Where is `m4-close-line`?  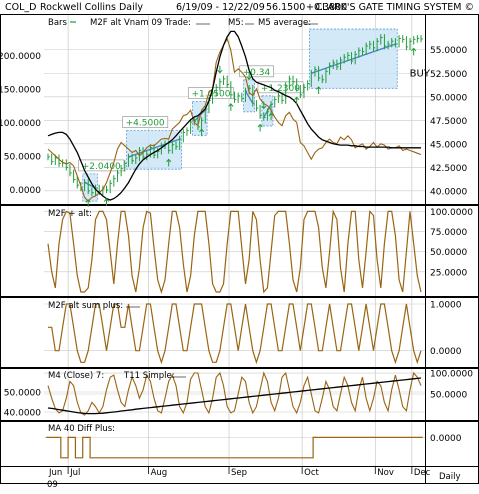
m4-close-line is located at coordinates (234, 393).